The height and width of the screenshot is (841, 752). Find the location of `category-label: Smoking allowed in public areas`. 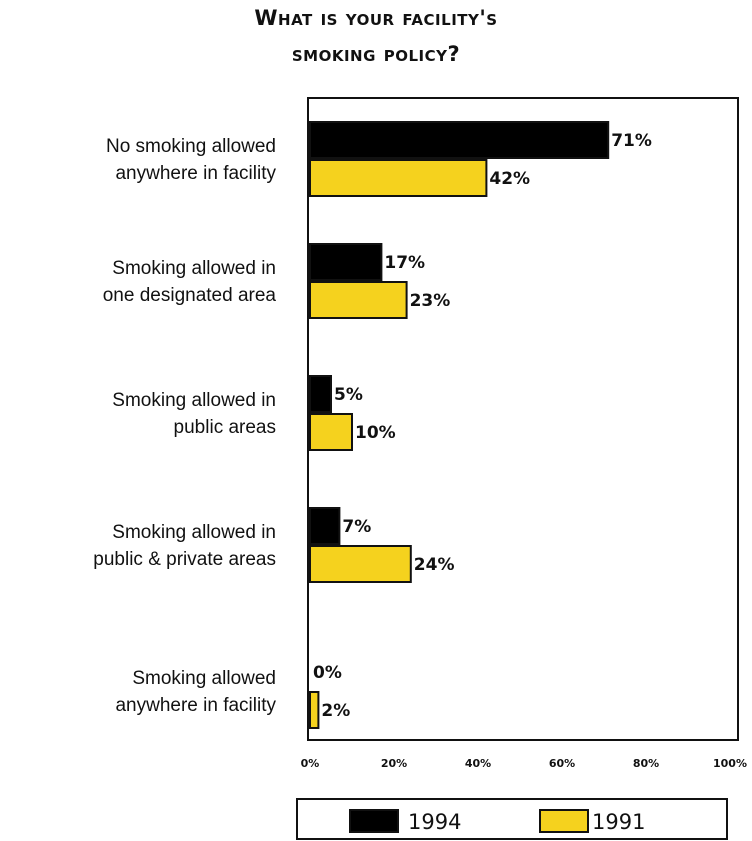

category-label: Smoking allowed in public areas is located at coordinates (194, 414).